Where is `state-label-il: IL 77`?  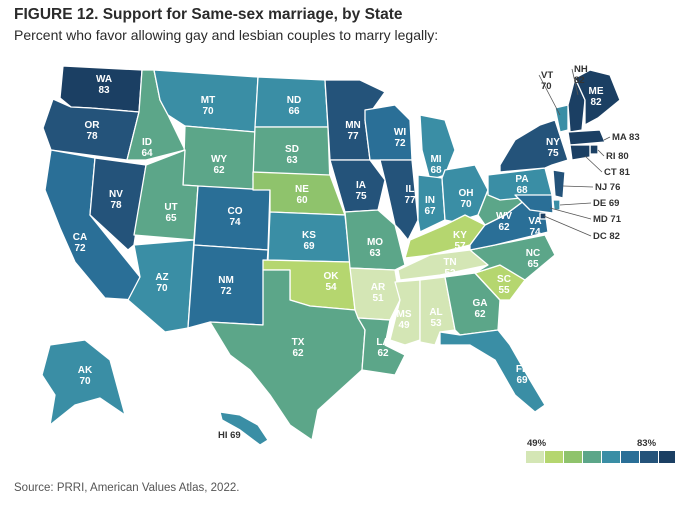 state-label-il: IL 77 is located at coordinates (410, 195).